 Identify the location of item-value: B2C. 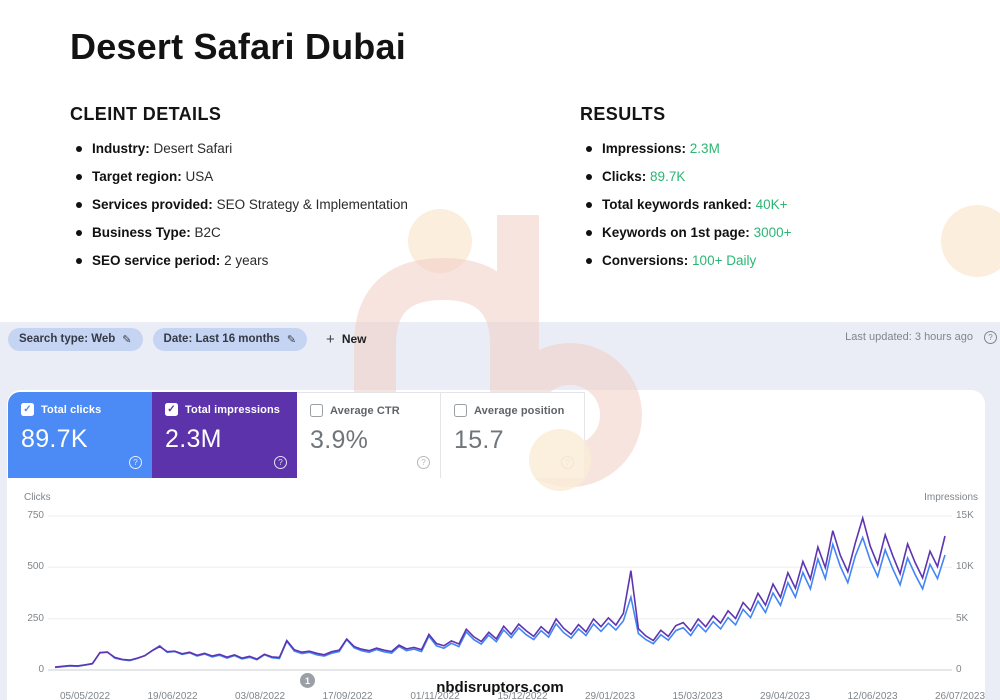
(207, 232).